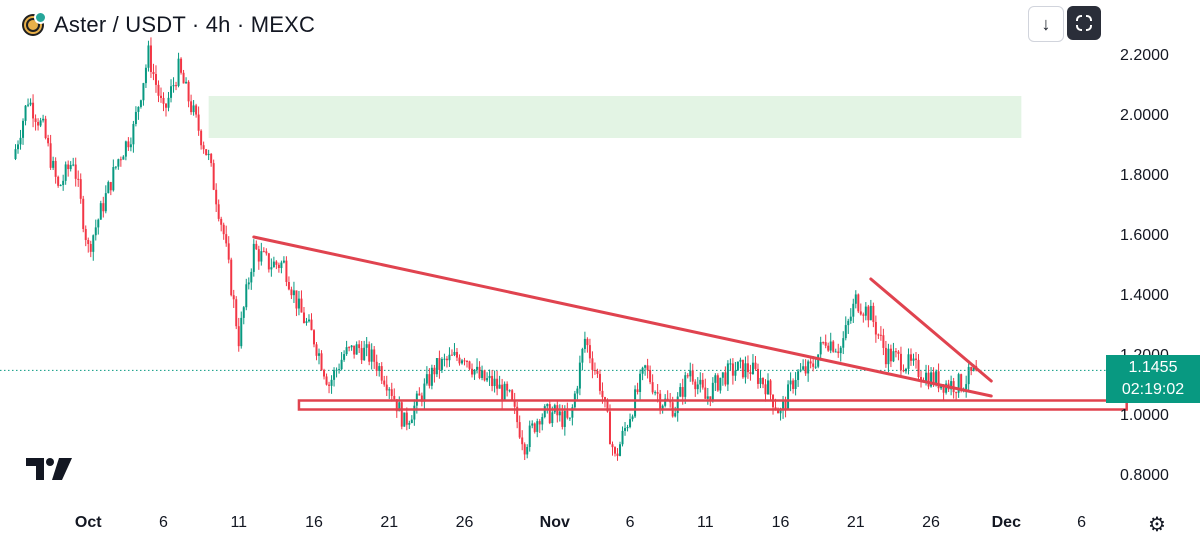  I want to click on fullscreen-button, so click(1084, 23).